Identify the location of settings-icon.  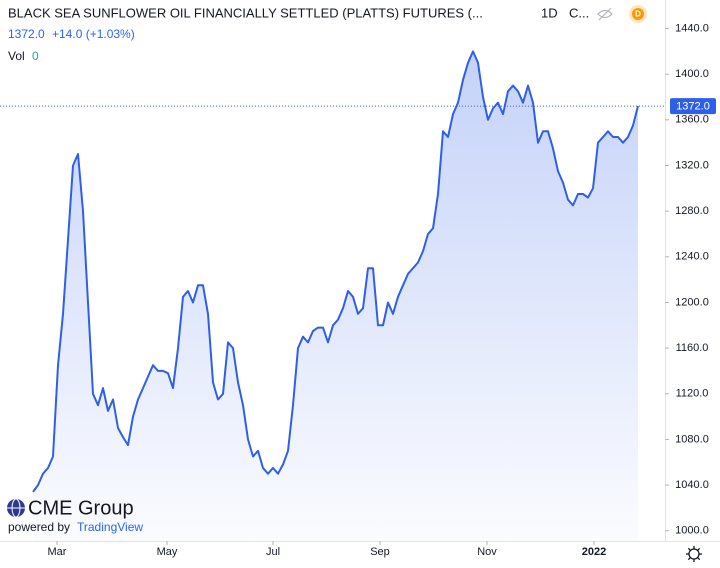
(694, 554).